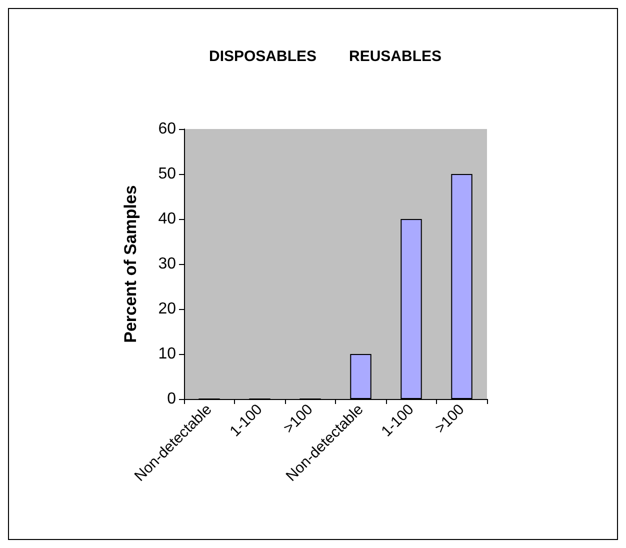 The height and width of the screenshot is (548, 626). Describe the element at coordinates (171, 399) in the screenshot. I see `y-tick-label: 0` at that location.